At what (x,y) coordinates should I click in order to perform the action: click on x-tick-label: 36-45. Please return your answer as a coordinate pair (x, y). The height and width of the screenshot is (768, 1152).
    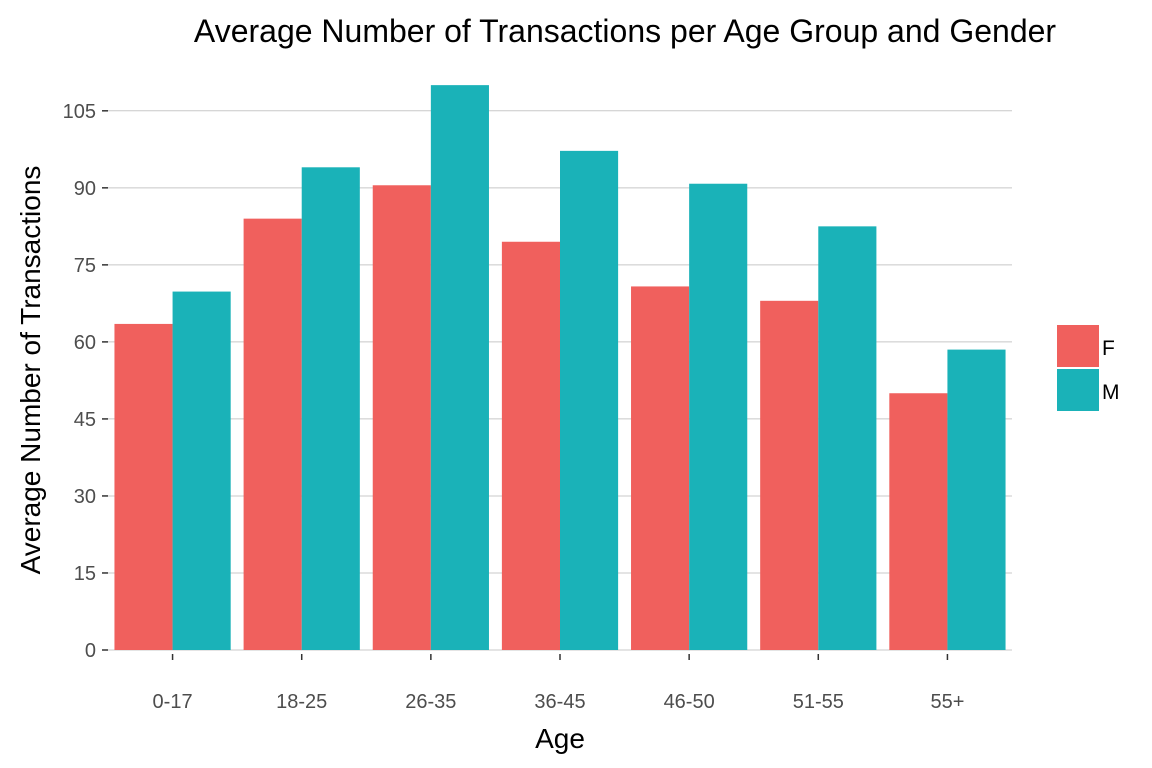
    Looking at the image, I should click on (559, 702).